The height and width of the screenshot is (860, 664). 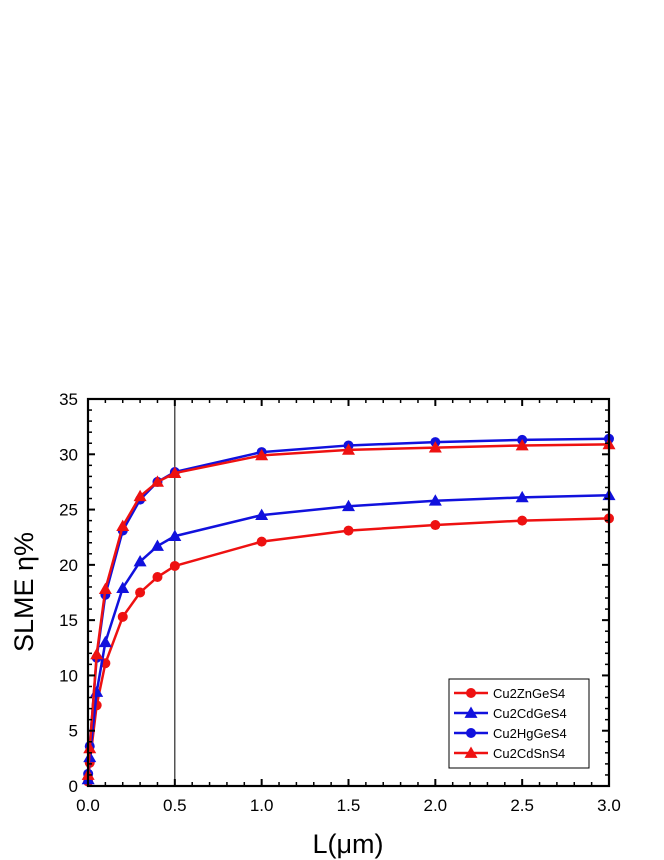 What do you see at coordinates (68, 399) in the screenshot?
I see `y-tick-label: 35` at bounding box center [68, 399].